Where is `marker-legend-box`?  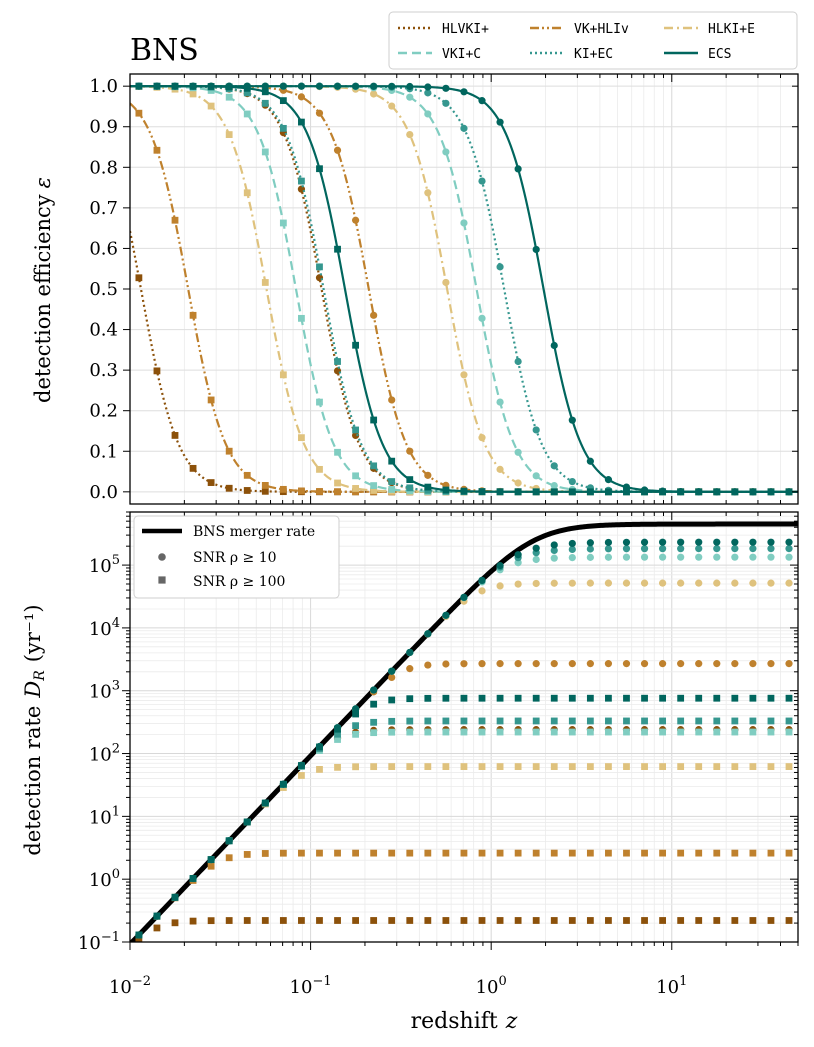
marker-legend-box is located at coordinates (236, 557).